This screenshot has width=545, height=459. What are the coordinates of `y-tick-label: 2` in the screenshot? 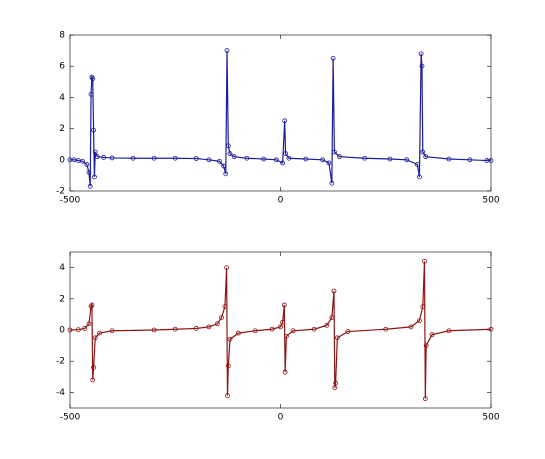 It's located at (62, 299).